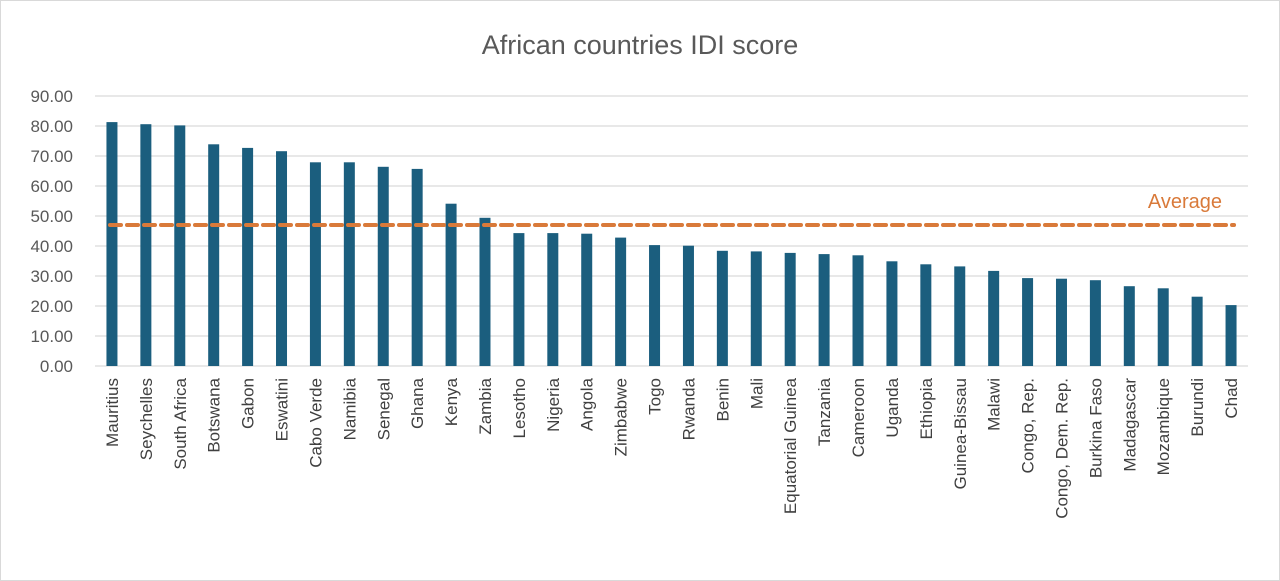 This screenshot has width=1280, height=581. What do you see at coordinates (1028, 322) in the screenshot?
I see `bar-congo-rep-` at bounding box center [1028, 322].